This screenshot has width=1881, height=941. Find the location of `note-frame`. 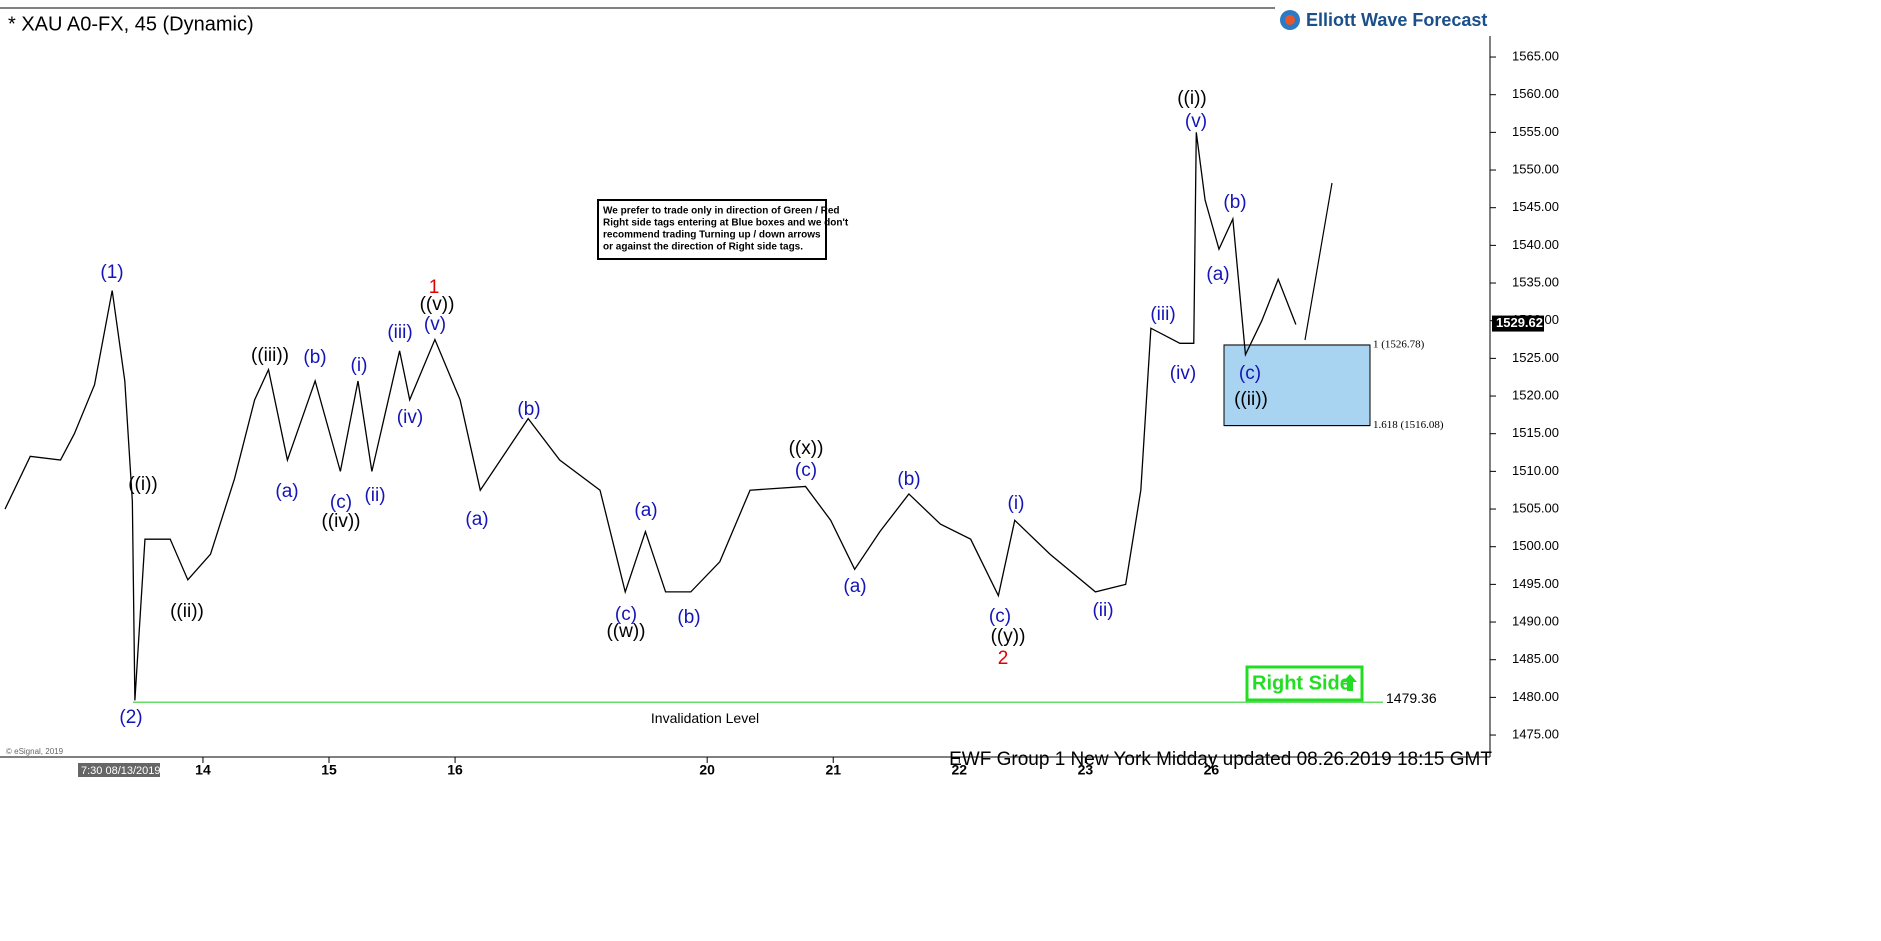

note-frame is located at coordinates (712, 229).